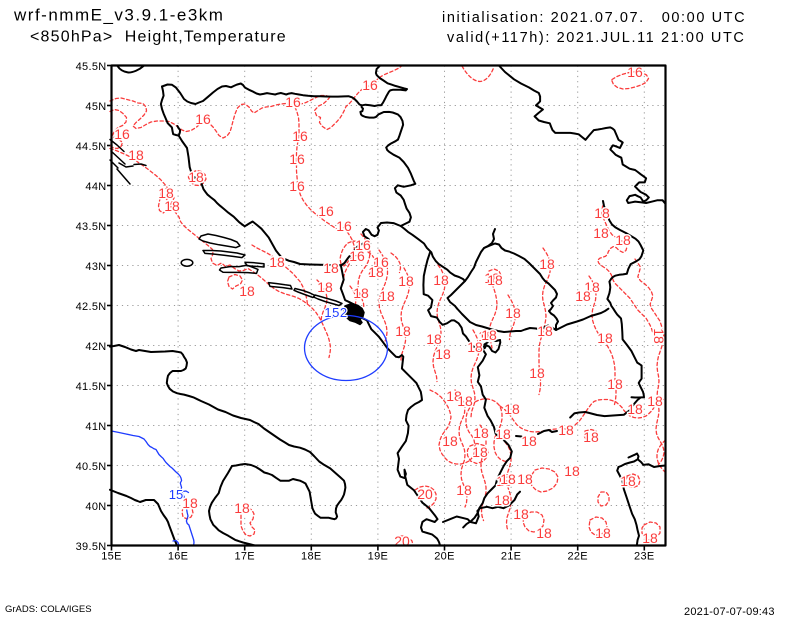 This screenshot has width=800, height=618. I want to click on svg-text: 40.5N, so click(91, 467).